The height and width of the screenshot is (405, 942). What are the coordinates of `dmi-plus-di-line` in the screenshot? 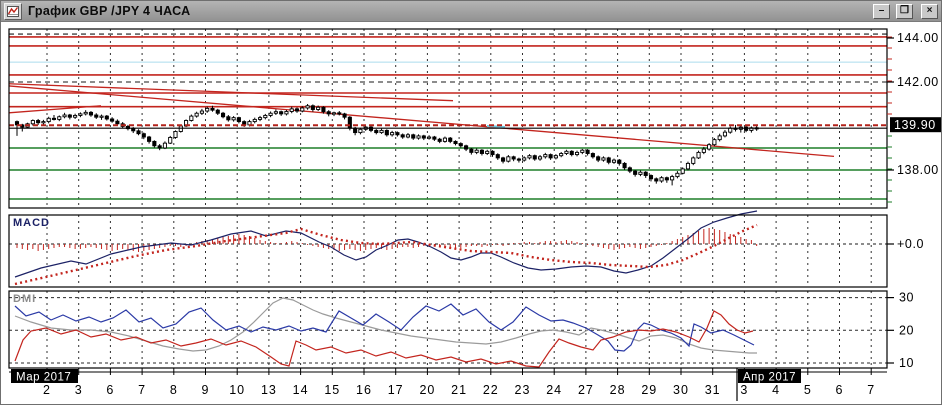 It's located at (384, 327).